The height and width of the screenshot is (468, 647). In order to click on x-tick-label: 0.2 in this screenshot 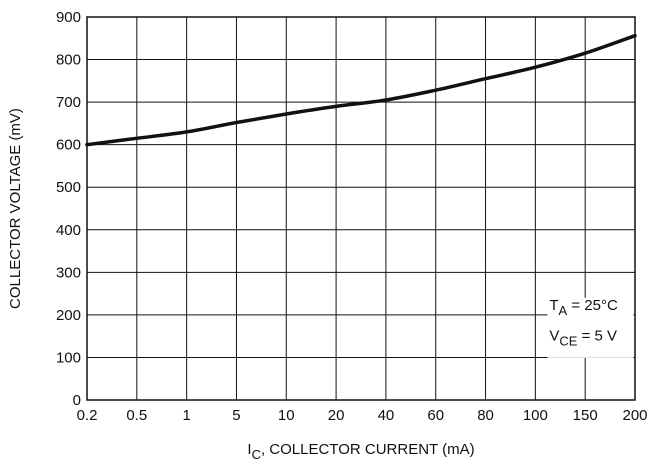, I will do `click(87, 415)`.